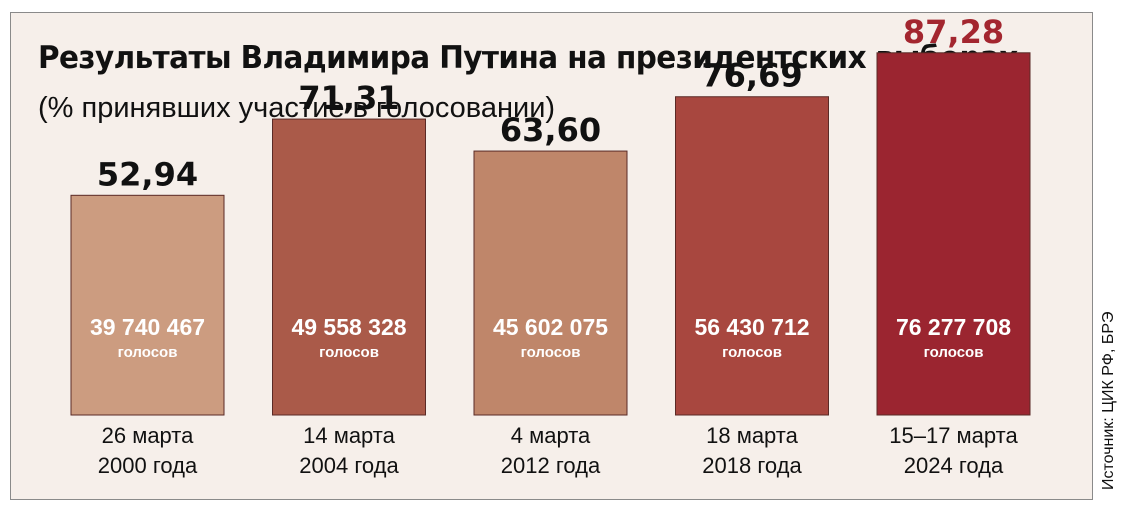 This screenshot has height=508, width=1126. Describe the element at coordinates (751, 76) in the screenshot. I see `value-label: 76,69` at that location.